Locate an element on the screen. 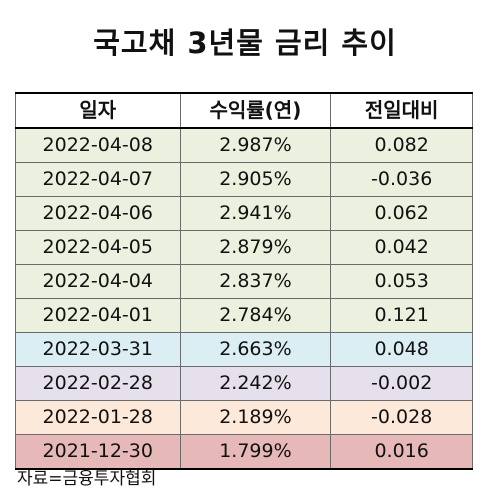 This screenshot has height=494, width=490. date-cell: 2022-01-28 is located at coordinates (98, 417).